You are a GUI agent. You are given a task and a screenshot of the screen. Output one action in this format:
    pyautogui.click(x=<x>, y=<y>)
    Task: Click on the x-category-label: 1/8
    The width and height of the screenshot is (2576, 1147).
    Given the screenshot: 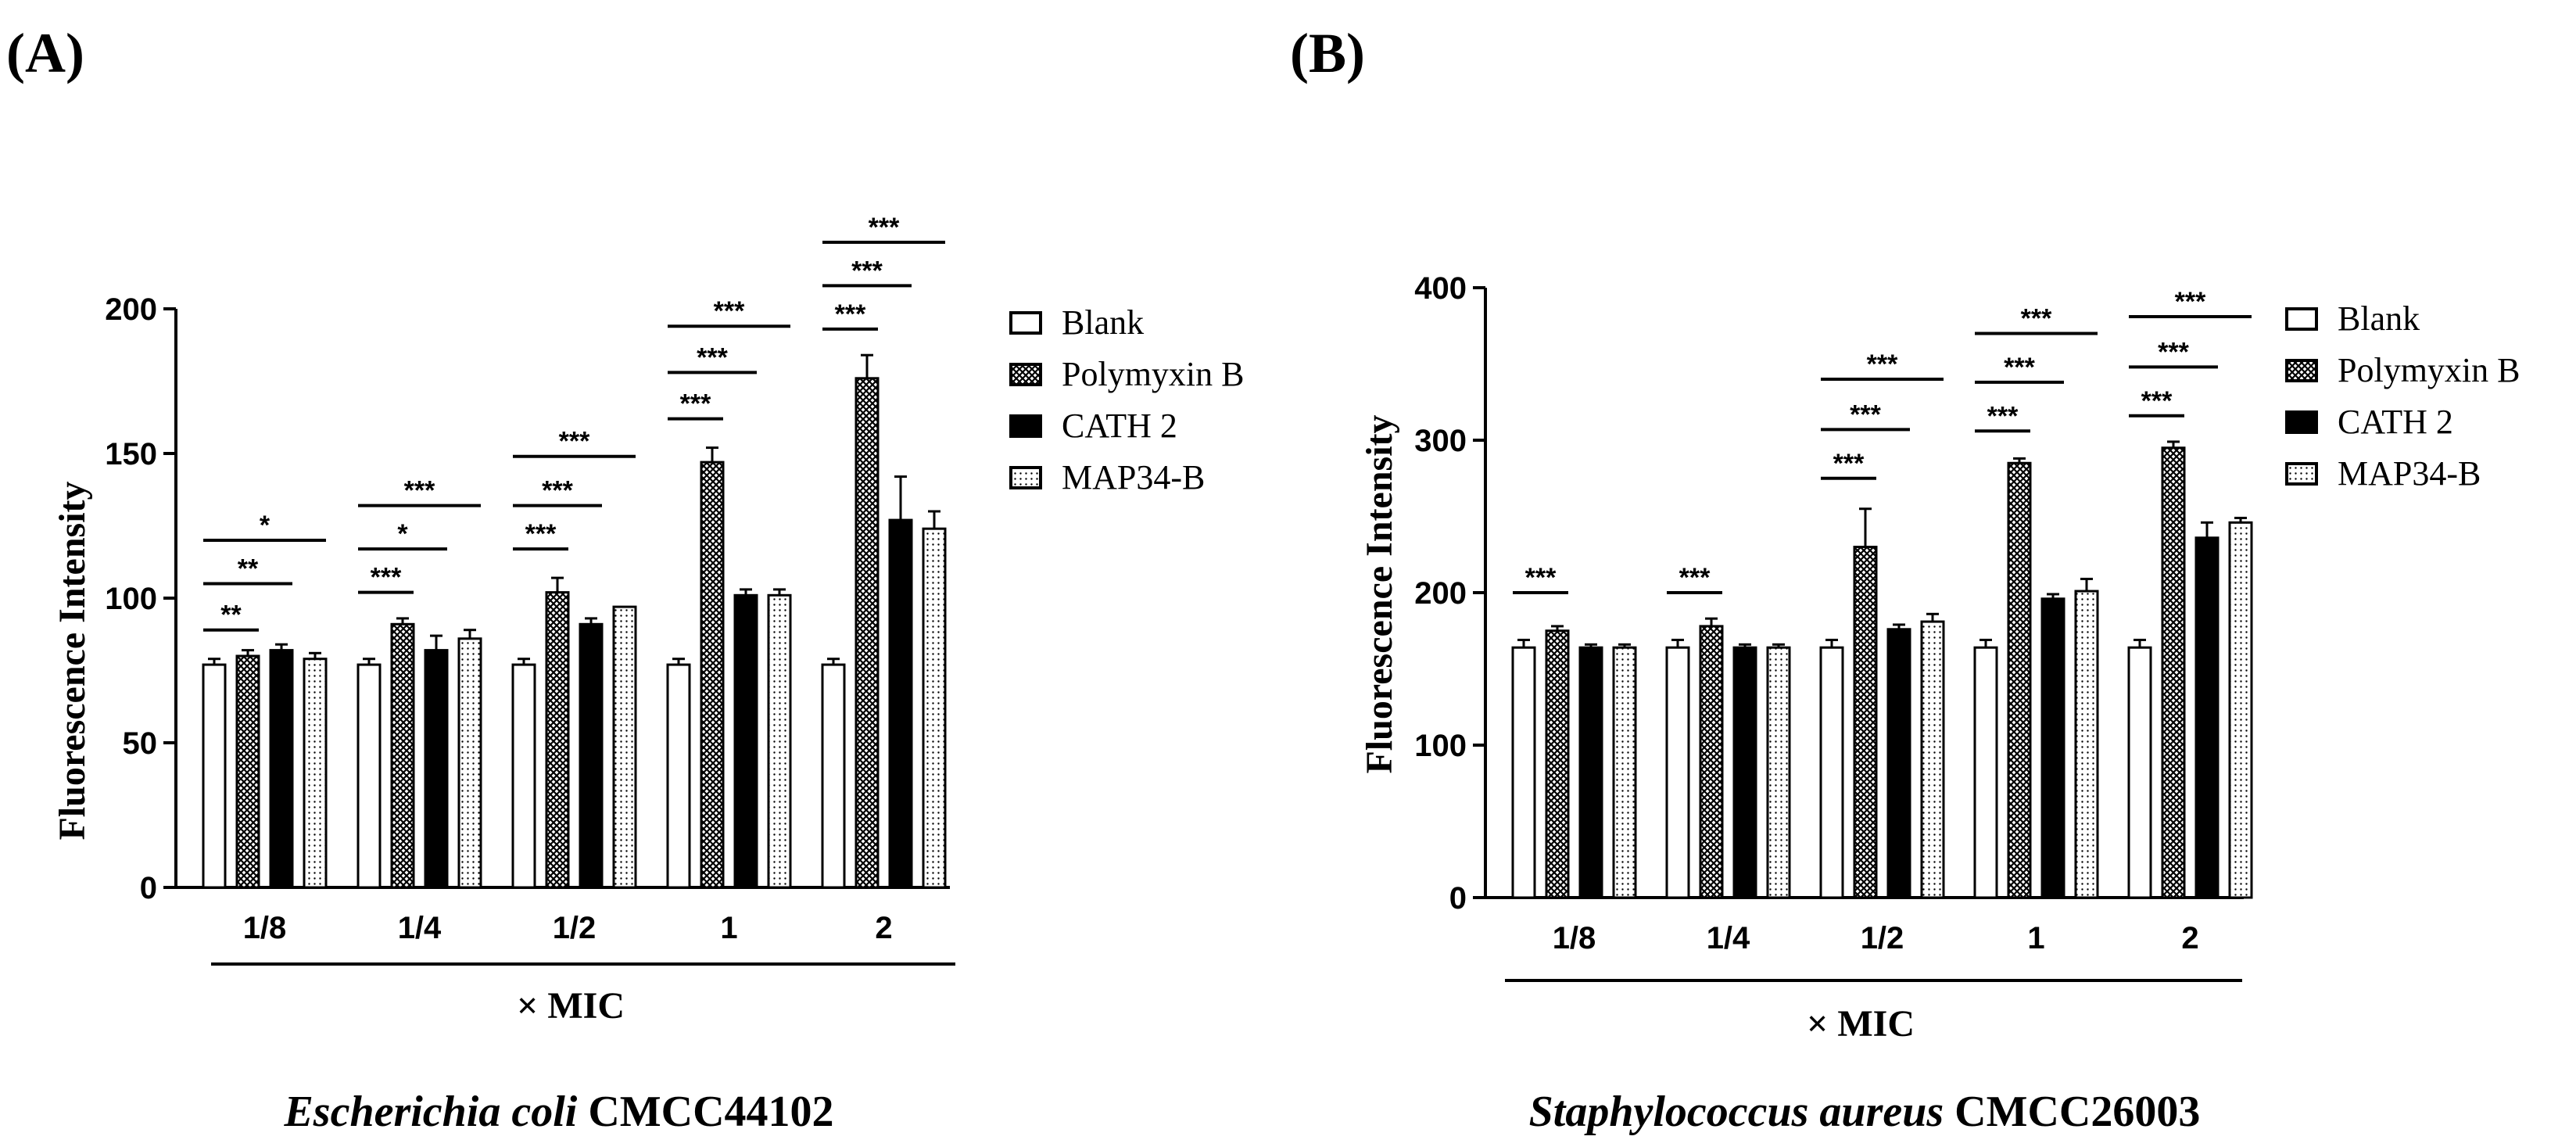 What is the action you would take?
    pyautogui.click(x=265, y=928)
    